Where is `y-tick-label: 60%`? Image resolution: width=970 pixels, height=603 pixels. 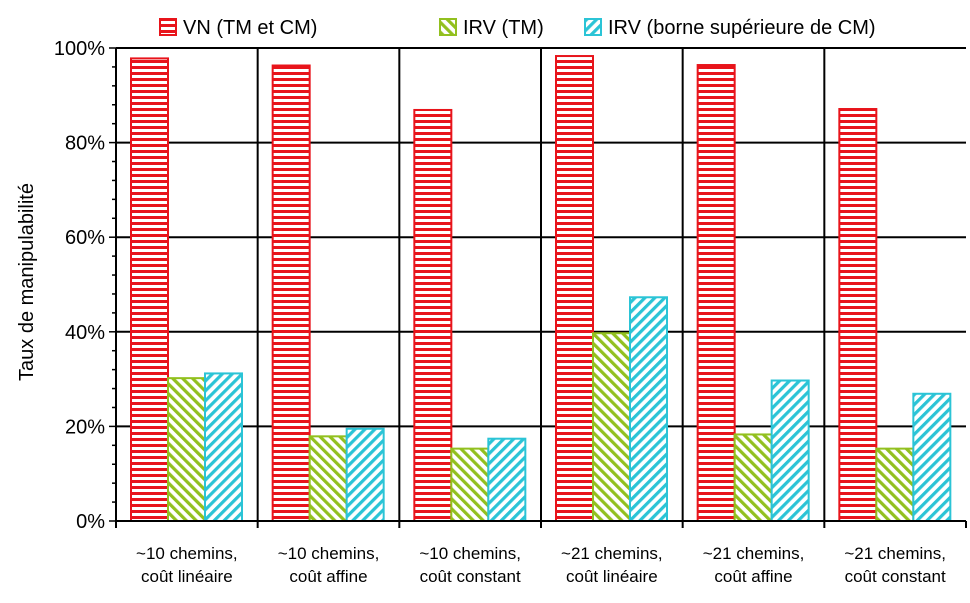
y-tick-label: 60% is located at coordinates (85, 238).